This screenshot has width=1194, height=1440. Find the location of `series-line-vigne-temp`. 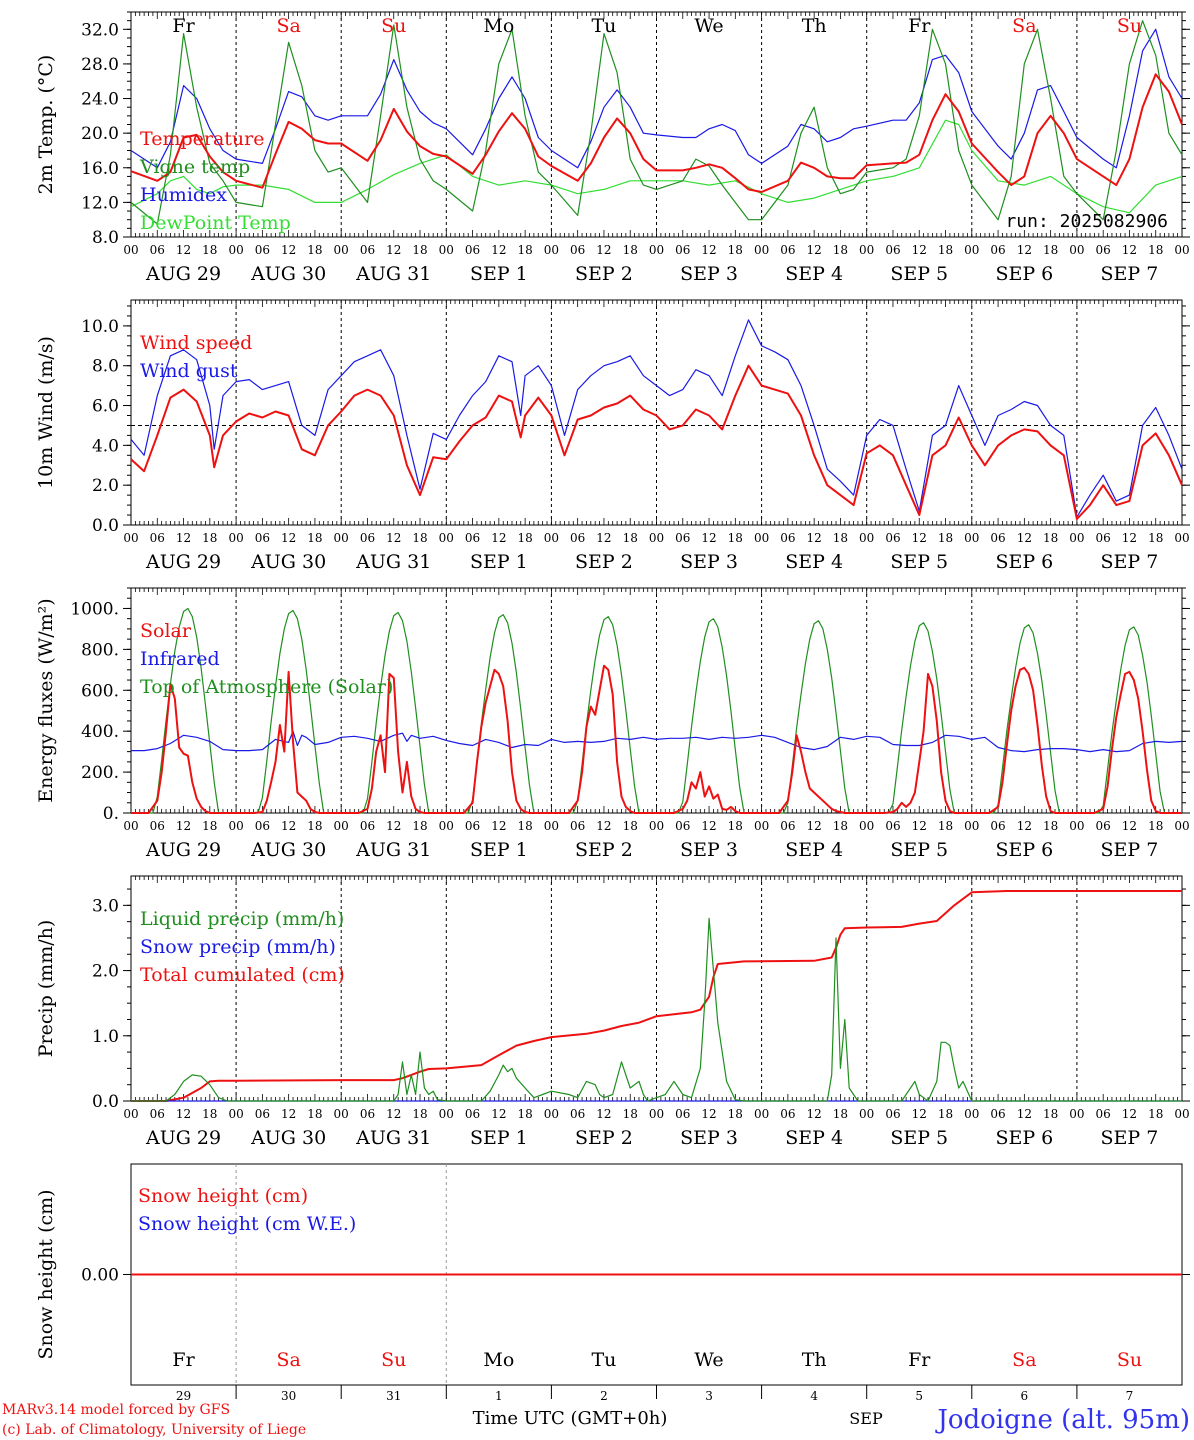

series-line-vigne-temp is located at coordinates (656, 122).